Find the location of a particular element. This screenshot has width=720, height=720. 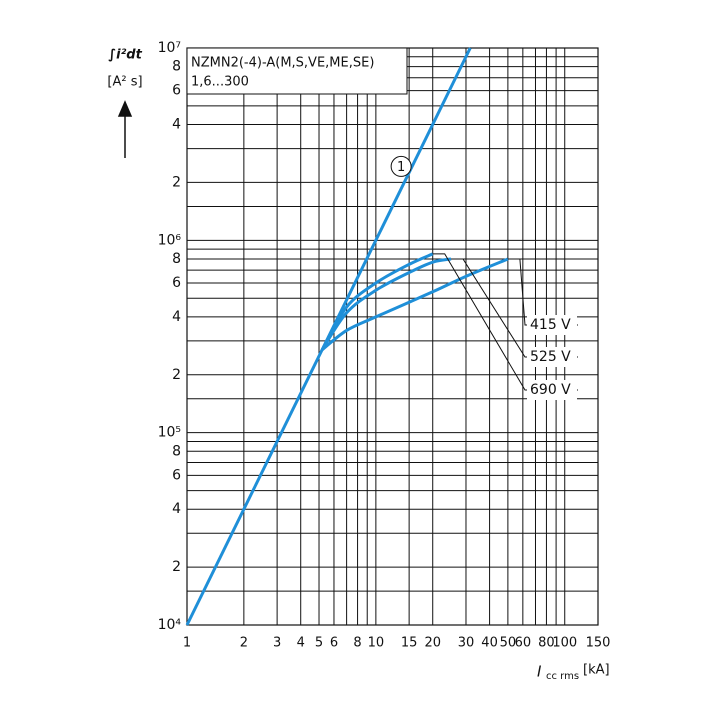

x-tick-label: 5 is located at coordinates (319, 643).